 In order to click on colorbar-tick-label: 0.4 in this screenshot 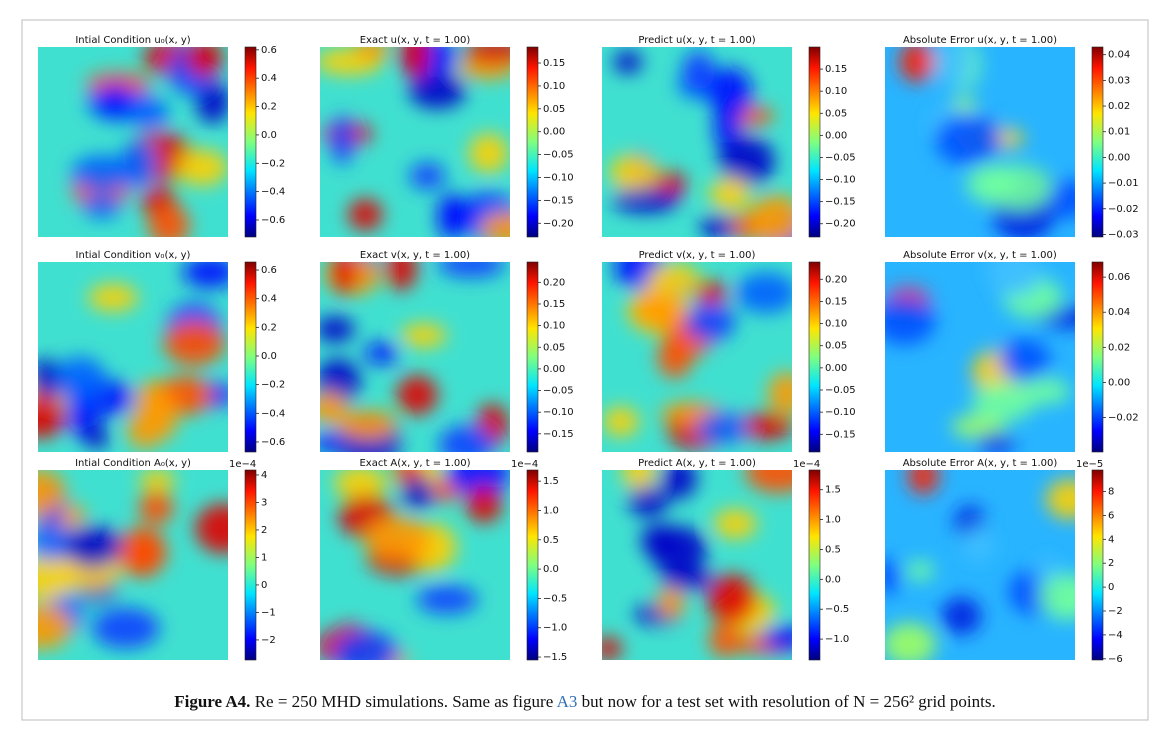, I will do `click(269, 78)`.